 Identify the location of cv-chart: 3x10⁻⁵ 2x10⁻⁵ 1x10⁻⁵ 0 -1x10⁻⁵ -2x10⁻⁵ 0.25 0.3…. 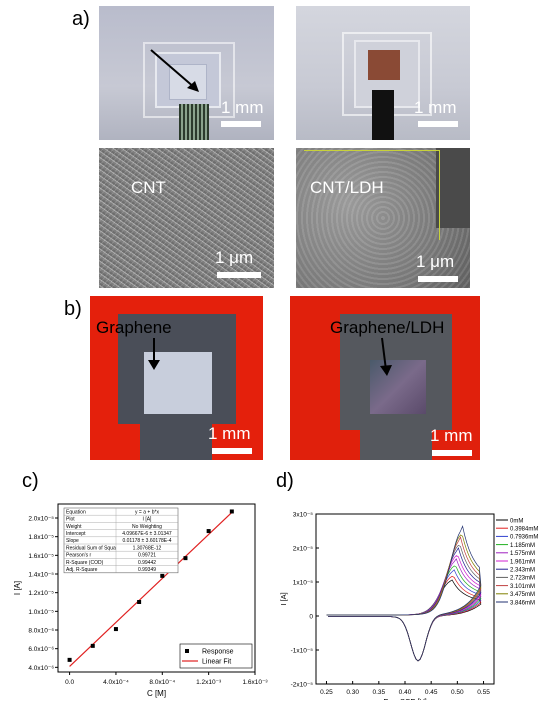
(408, 606).